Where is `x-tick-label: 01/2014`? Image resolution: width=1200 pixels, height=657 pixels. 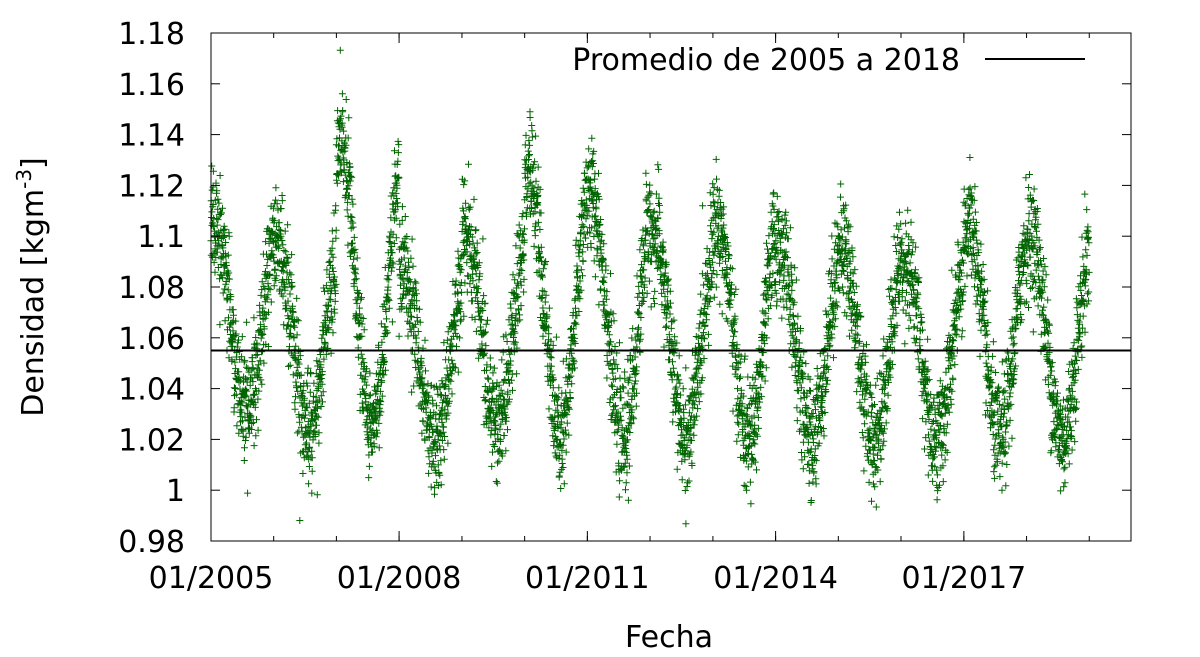
x-tick-label: 01/2014 is located at coordinates (775, 578).